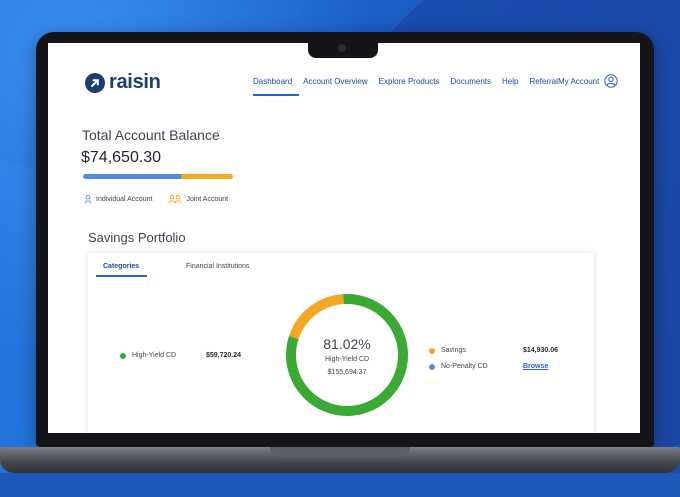  What do you see at coordinates (218, 266) in the screenshot?
I see `tab-financial-institutions: Financial Institutions` at bounding box center [218, 266].